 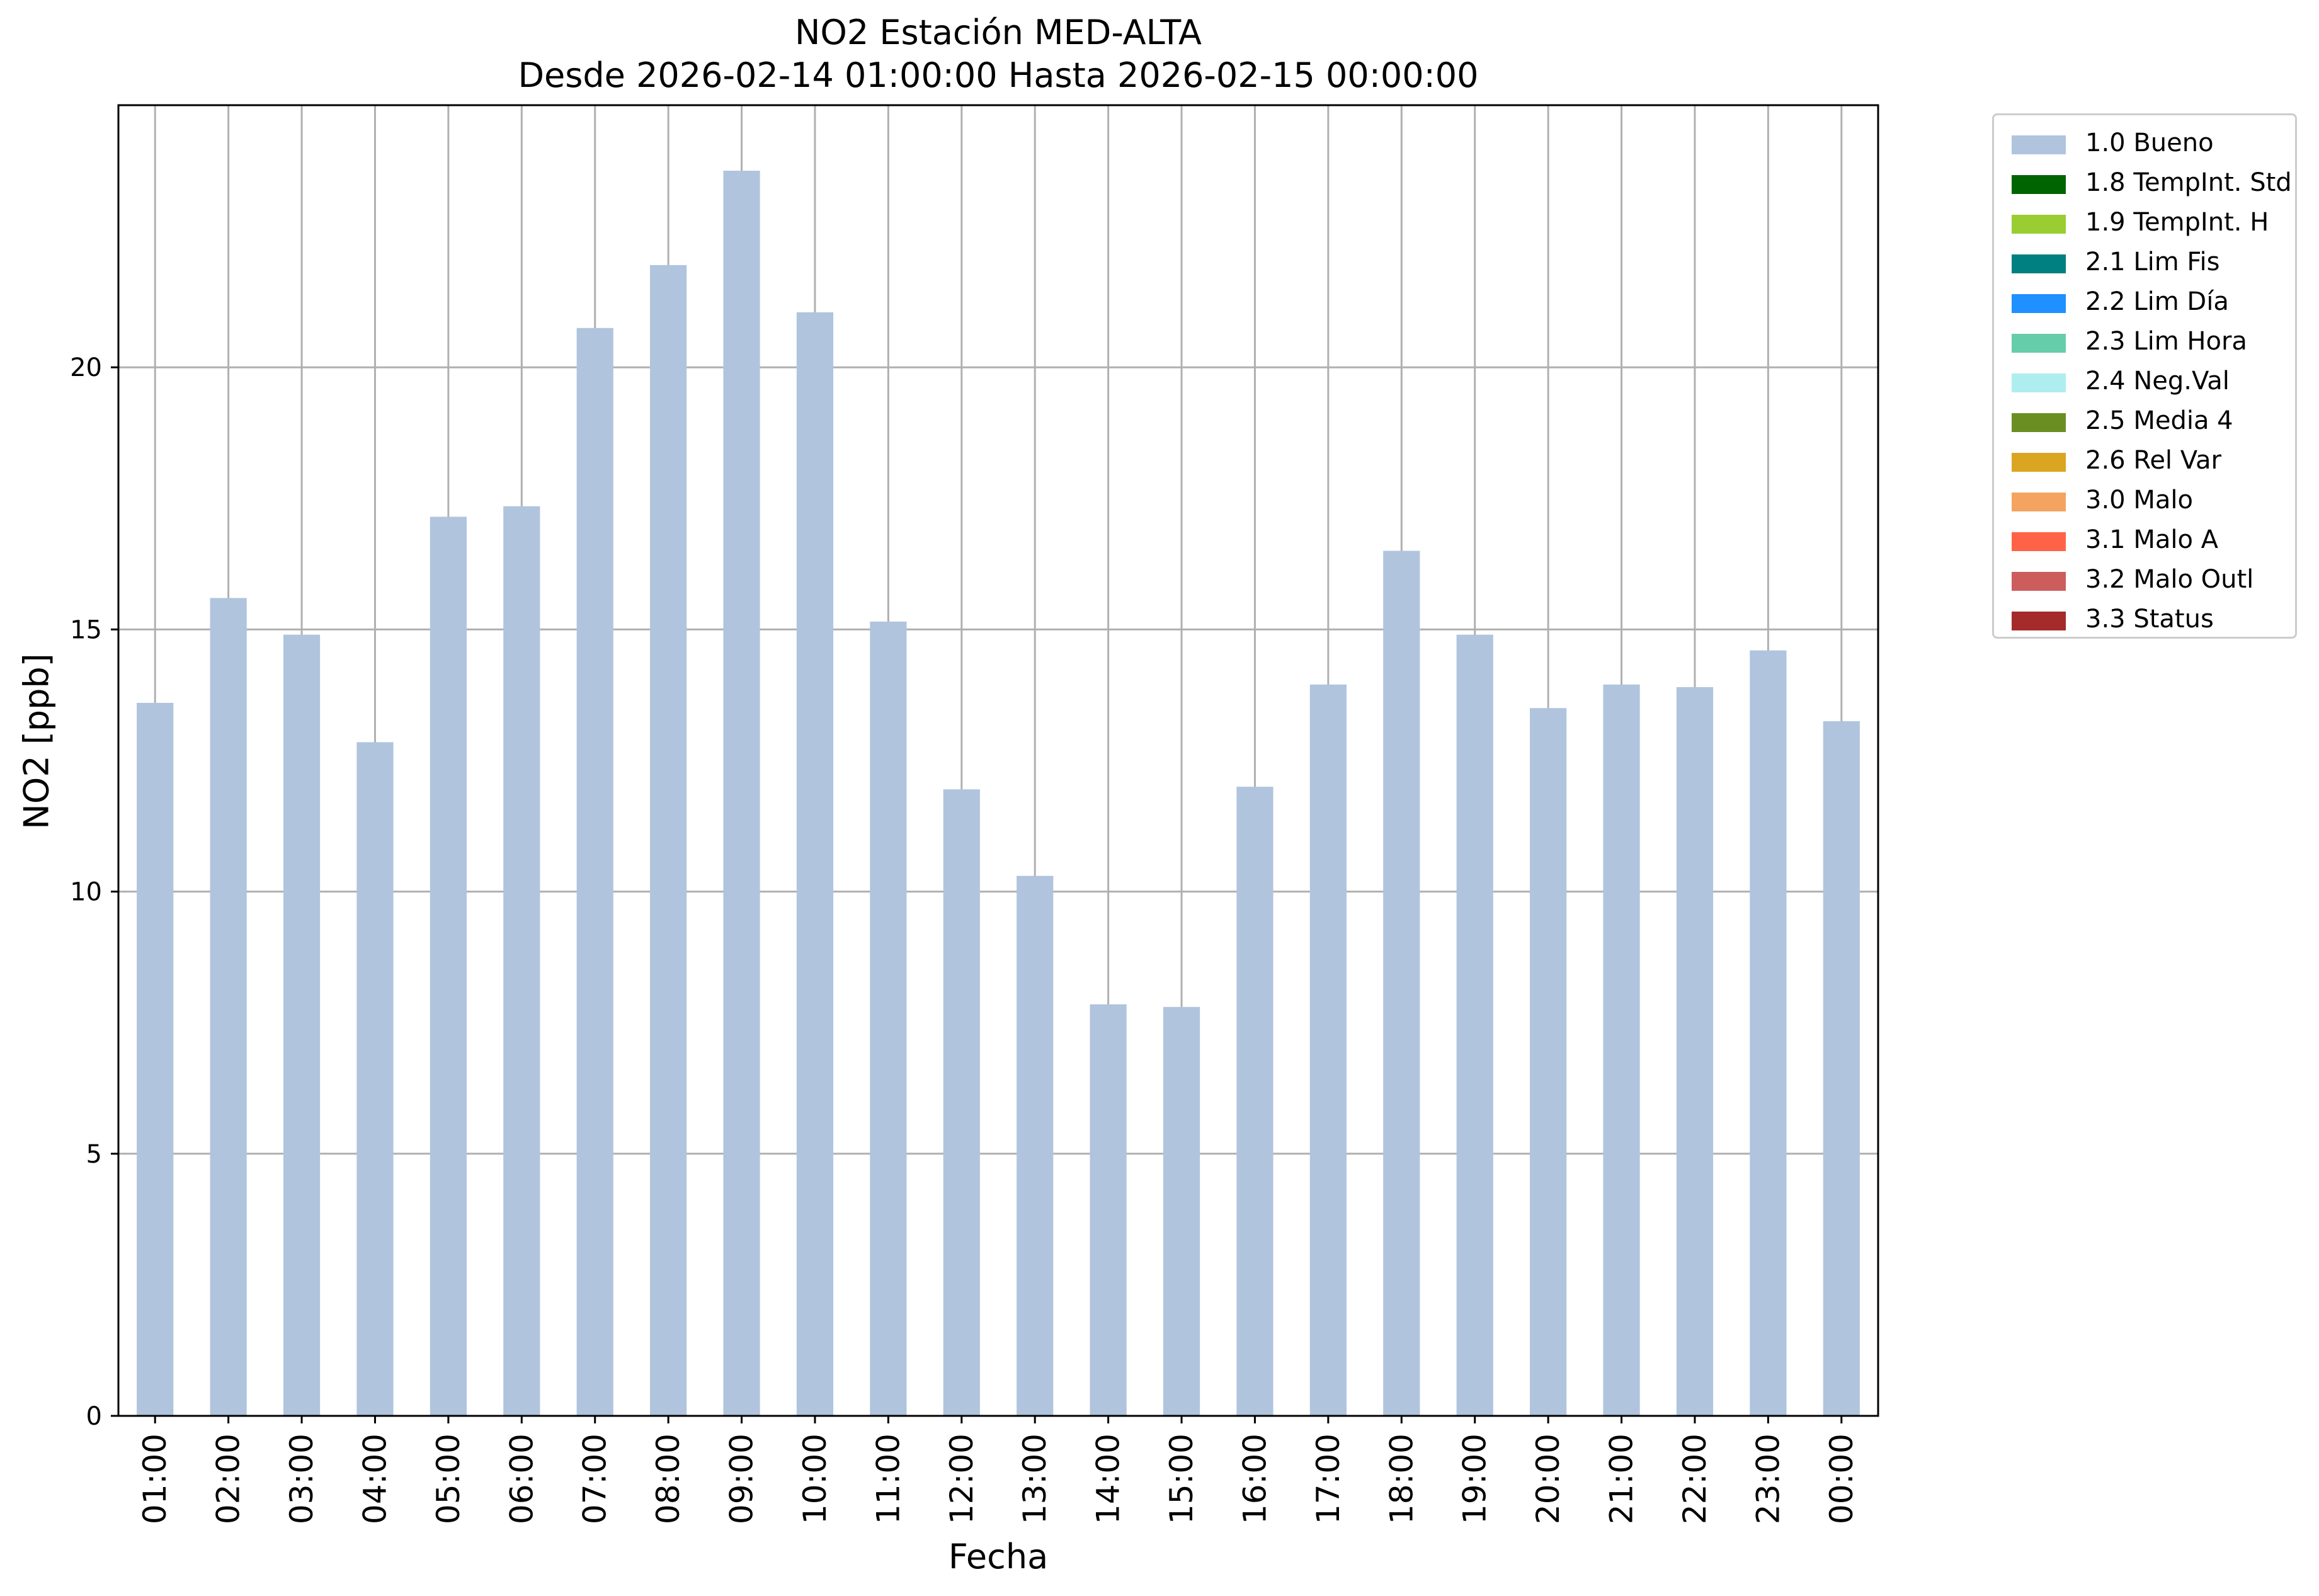 I want to click on bar-14:00, so click(x=1108, y=1210).